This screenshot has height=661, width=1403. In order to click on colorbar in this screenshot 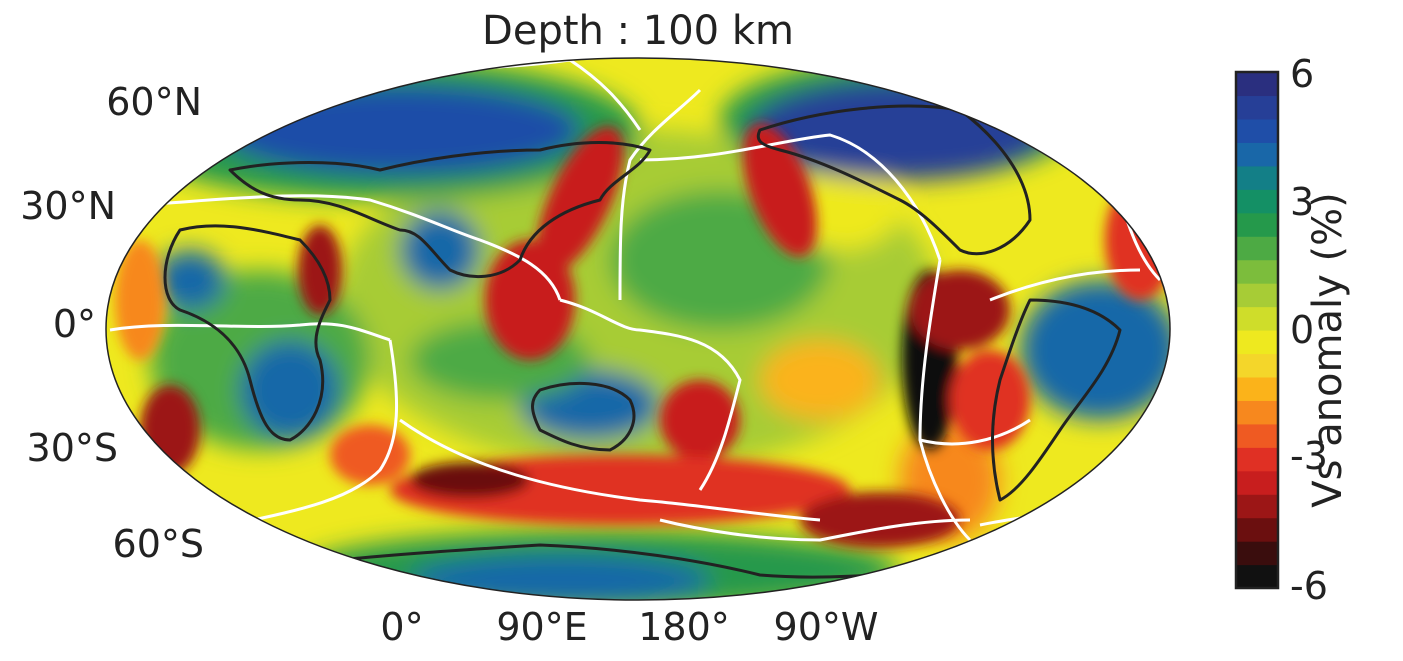, I will do `click(1257, 330)`.